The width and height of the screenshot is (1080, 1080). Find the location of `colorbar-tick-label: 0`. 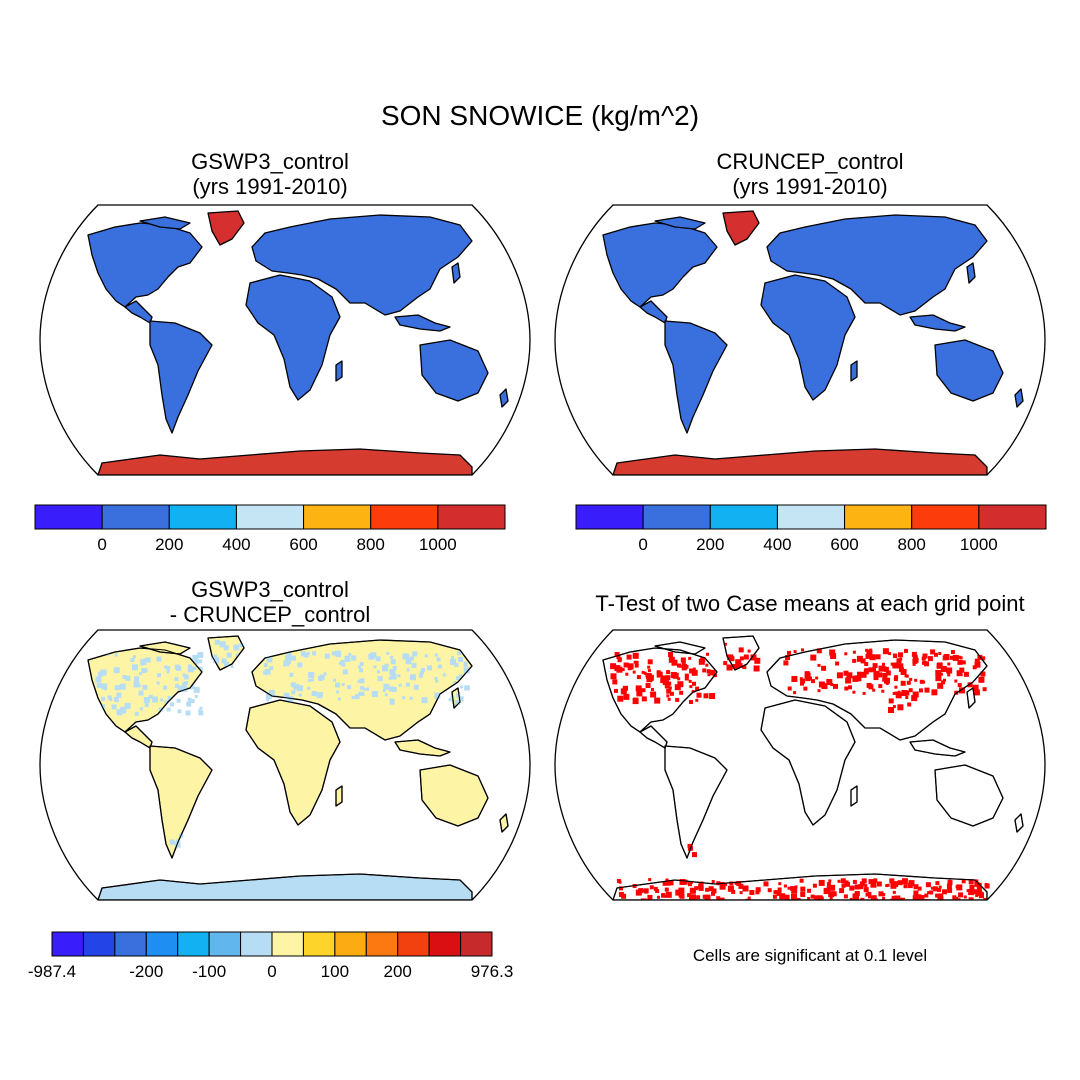

colorbar-tick-label: 0 is located at coordinates (272, 971).